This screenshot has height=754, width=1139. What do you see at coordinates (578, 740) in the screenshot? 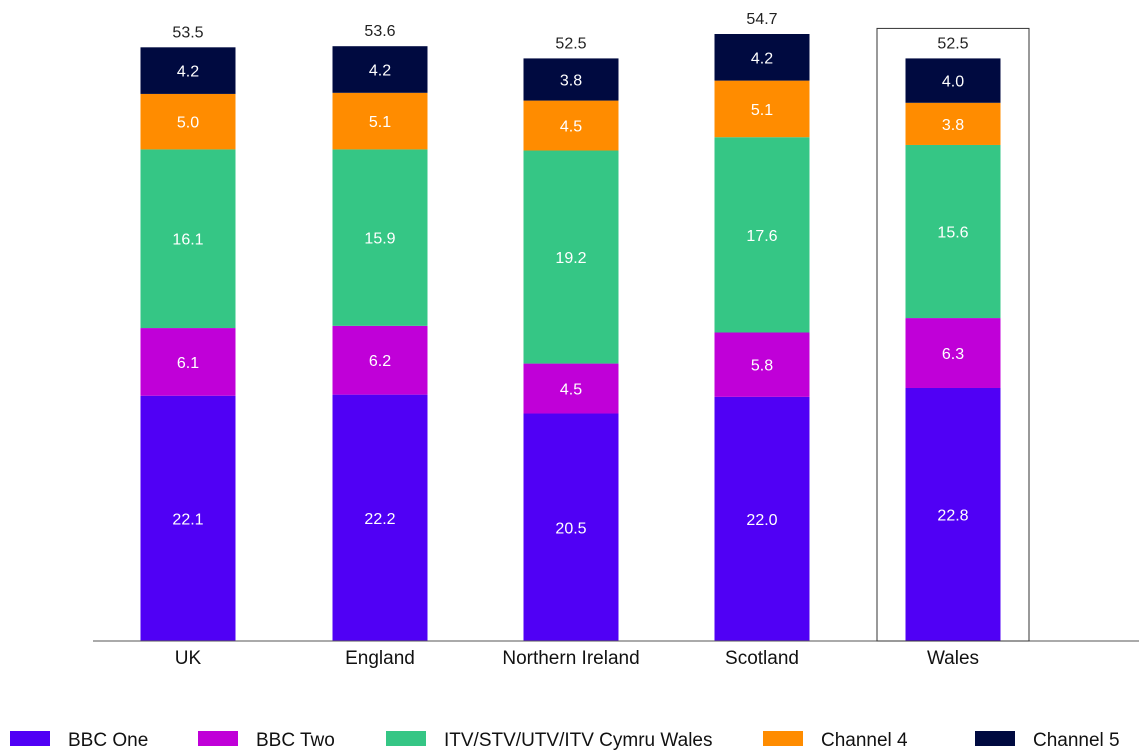
I see `legend-label: ITV/STV/UTV/ITV Cymru Wales` at bounding box center [578, 740].